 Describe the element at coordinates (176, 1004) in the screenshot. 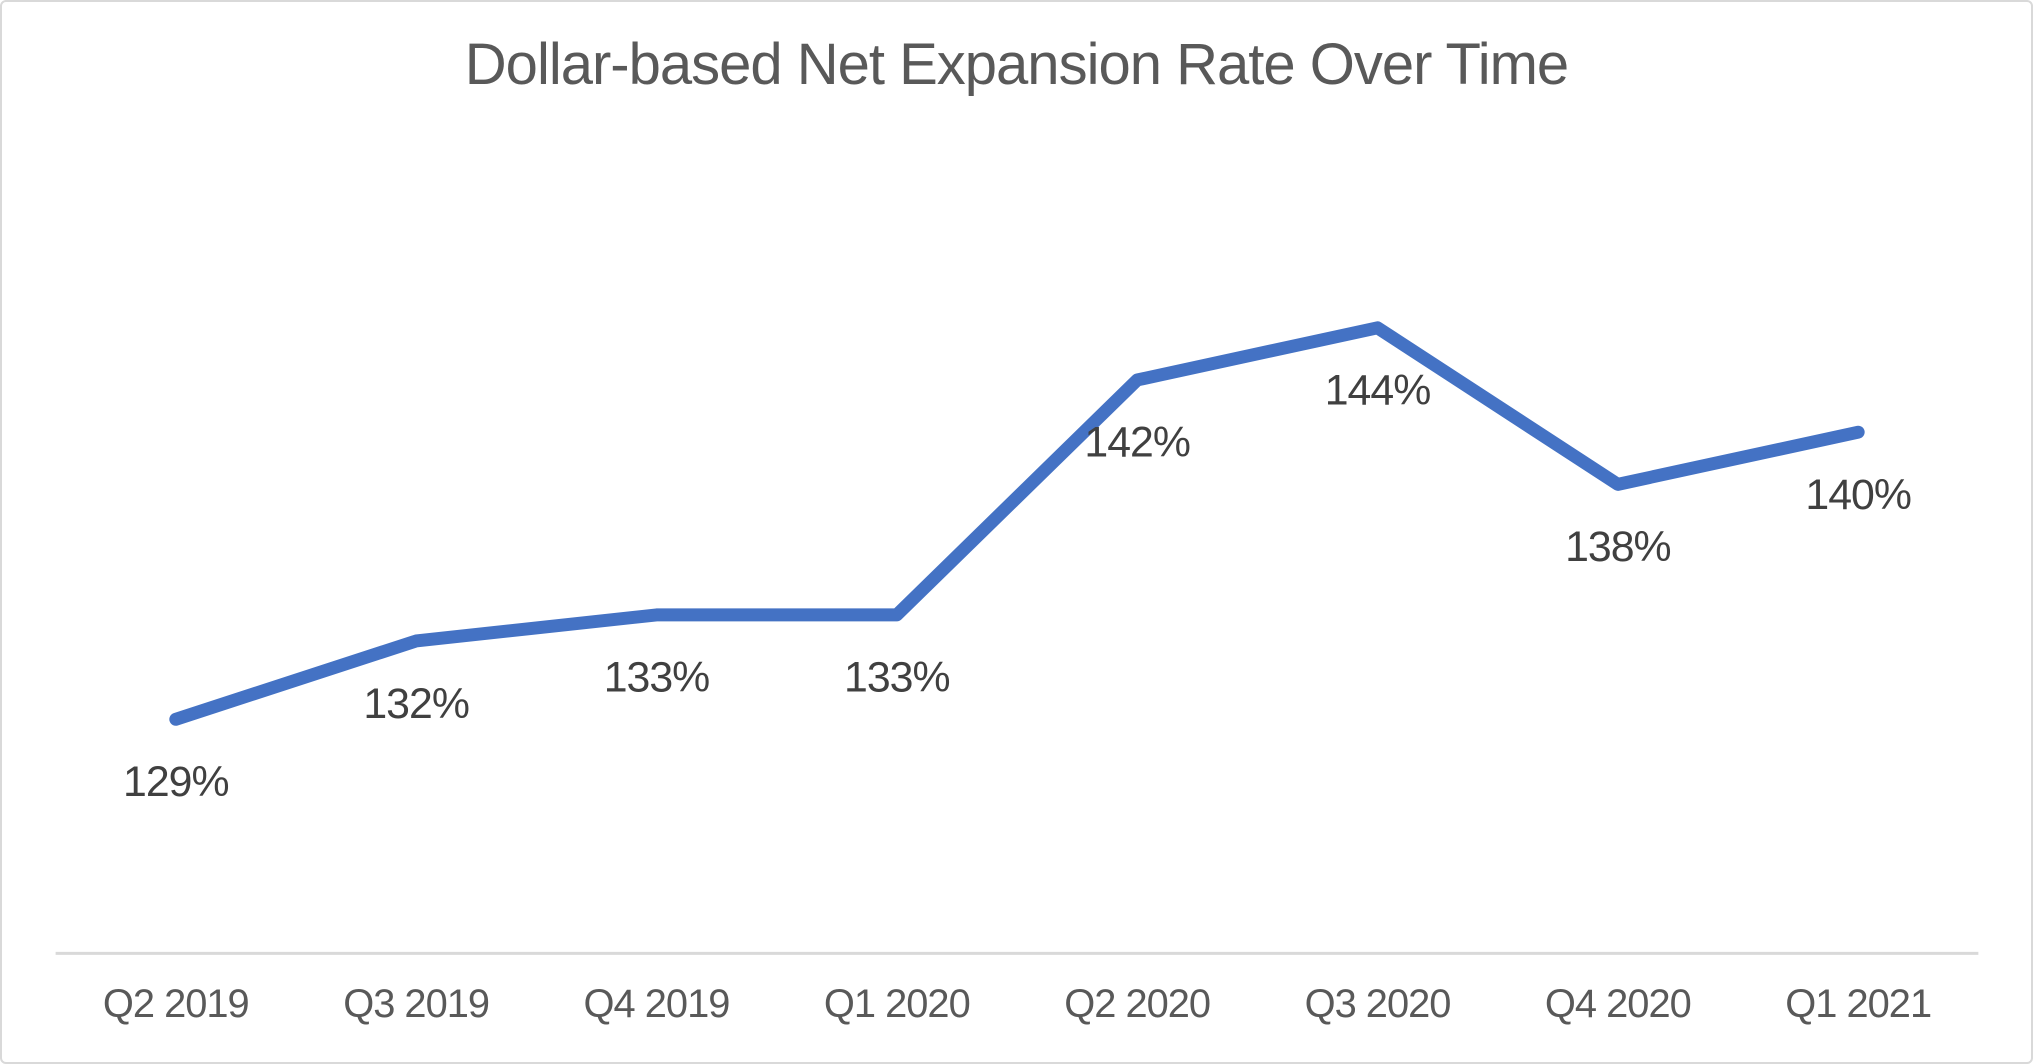

I see `x-axis-label: Q2 2019` at that location.